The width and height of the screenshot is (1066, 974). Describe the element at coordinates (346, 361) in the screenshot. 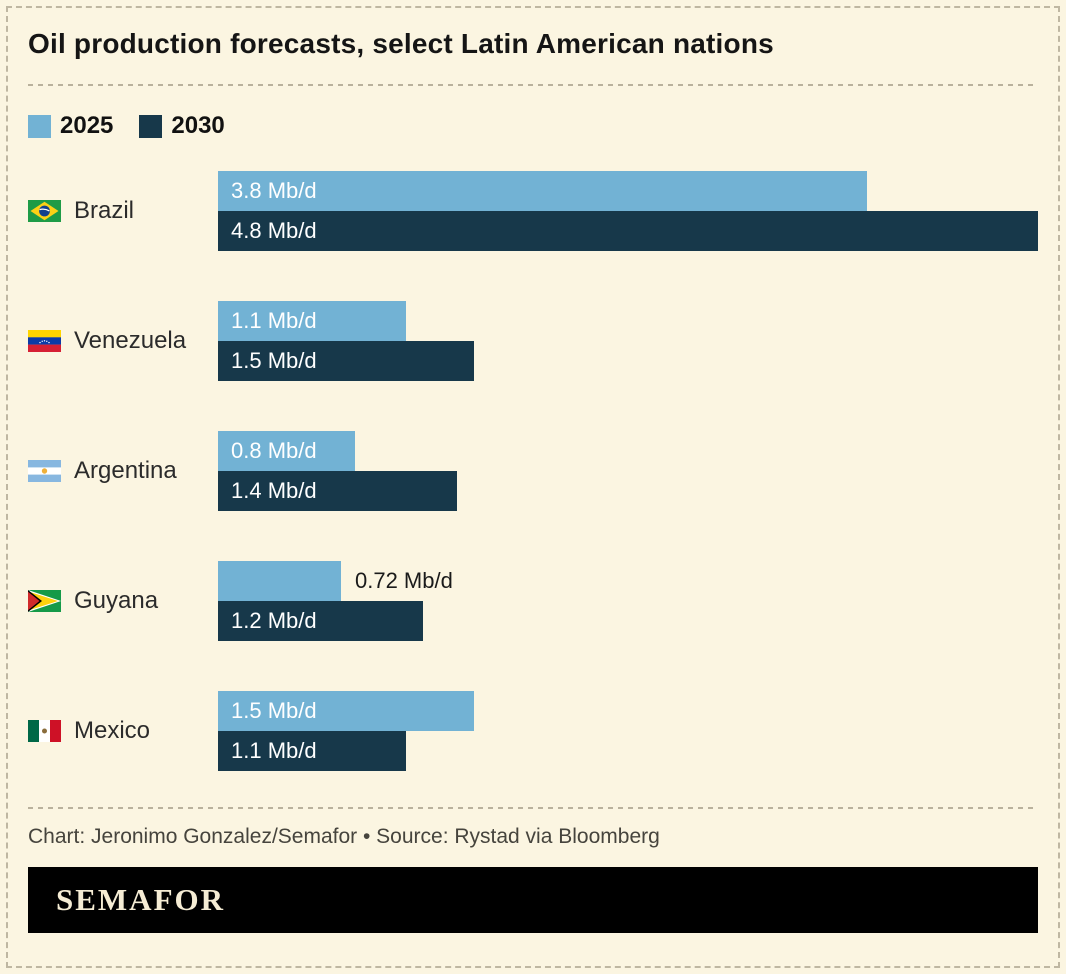

I see `bar-2030-venezuela: 1.5 Mb/d` at that location.